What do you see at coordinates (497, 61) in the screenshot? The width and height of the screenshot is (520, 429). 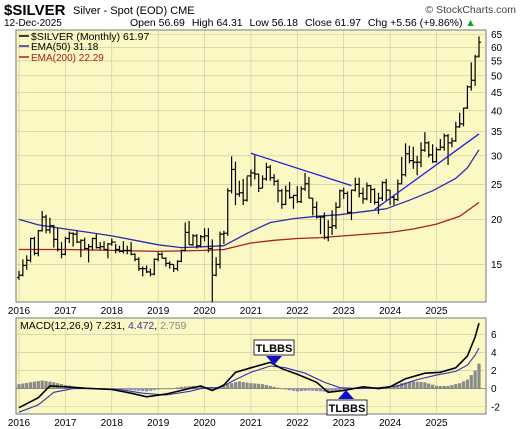 I see `price-tick-label: 55` at bounding box center [497, 61].